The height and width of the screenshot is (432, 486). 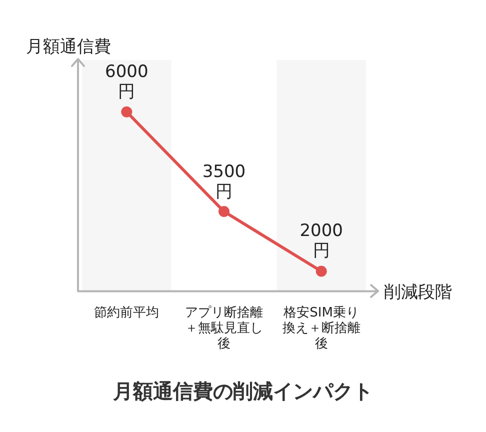 What do you see at coordinates (418, 292) in the screenshot?
I see `x-axis-title: 削減段階` at bounding box center [418, 292].